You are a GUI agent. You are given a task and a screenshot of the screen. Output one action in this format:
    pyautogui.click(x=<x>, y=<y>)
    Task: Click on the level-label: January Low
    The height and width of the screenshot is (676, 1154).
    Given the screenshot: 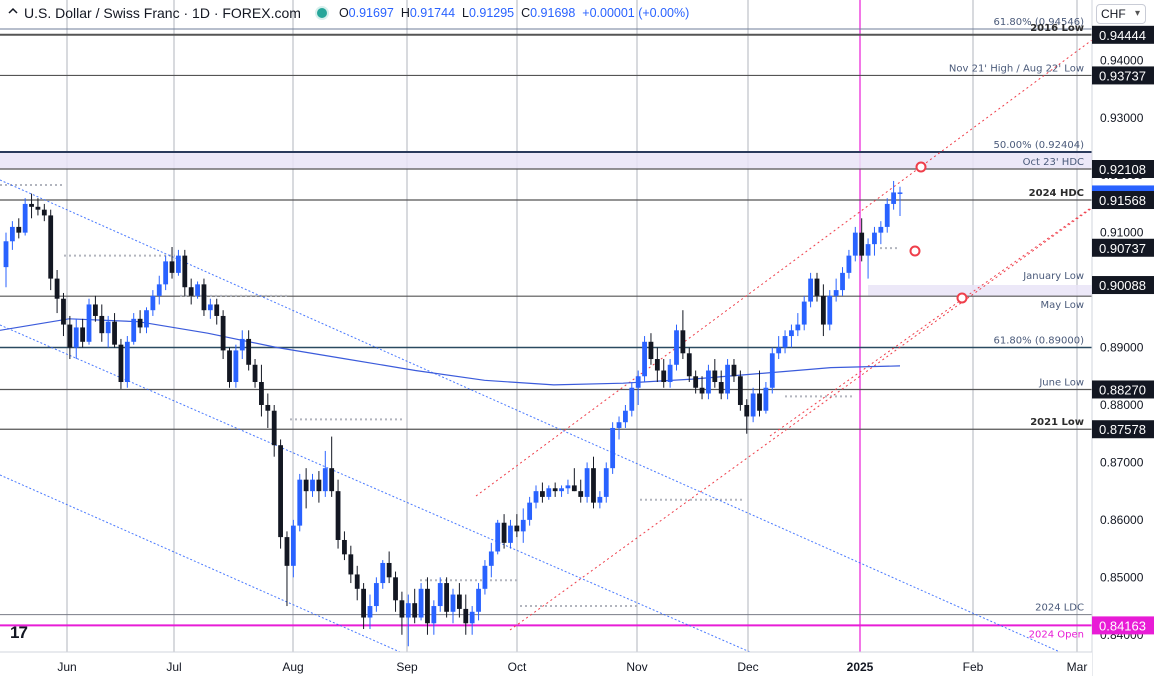 What is the action you would take?
    pyautogui.click(x=1053, y=276)
    